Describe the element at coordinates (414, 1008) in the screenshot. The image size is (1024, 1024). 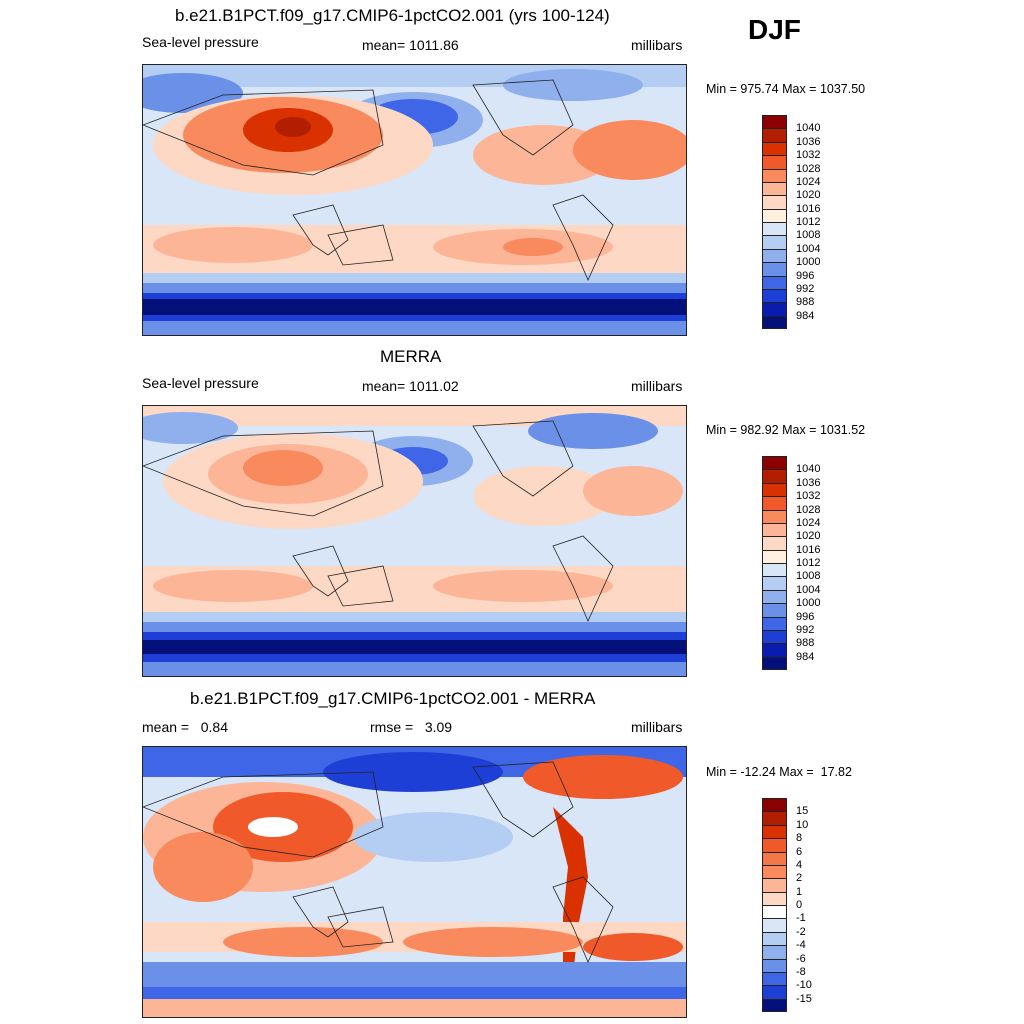
I see `antarctic-positive-band` at that location.